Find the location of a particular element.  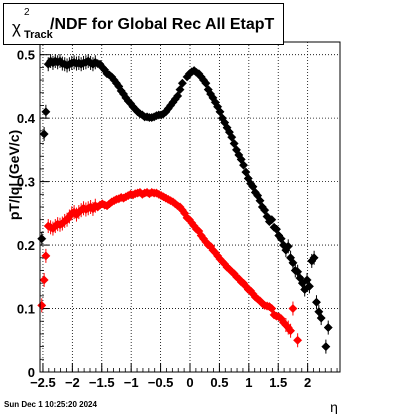

x-tick-label: −1 is located at coordinates (131, 382).